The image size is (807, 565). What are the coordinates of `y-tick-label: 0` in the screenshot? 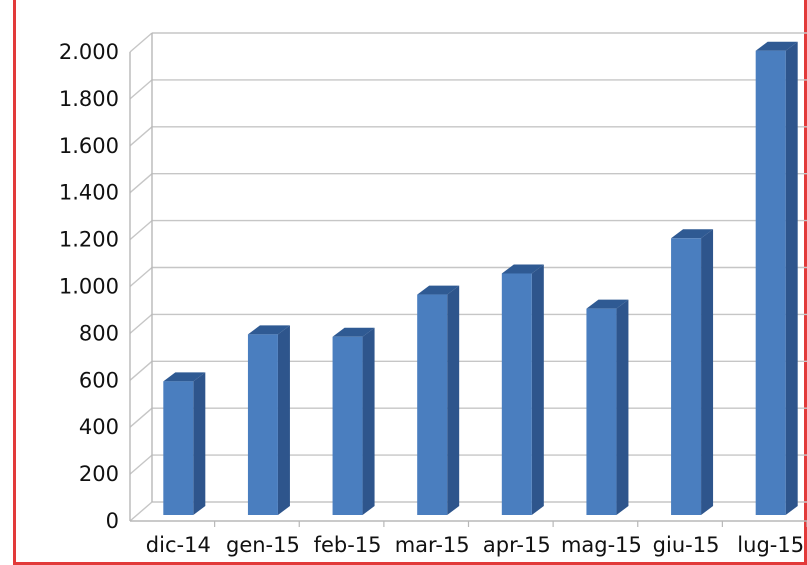 It's located at (112, 521).